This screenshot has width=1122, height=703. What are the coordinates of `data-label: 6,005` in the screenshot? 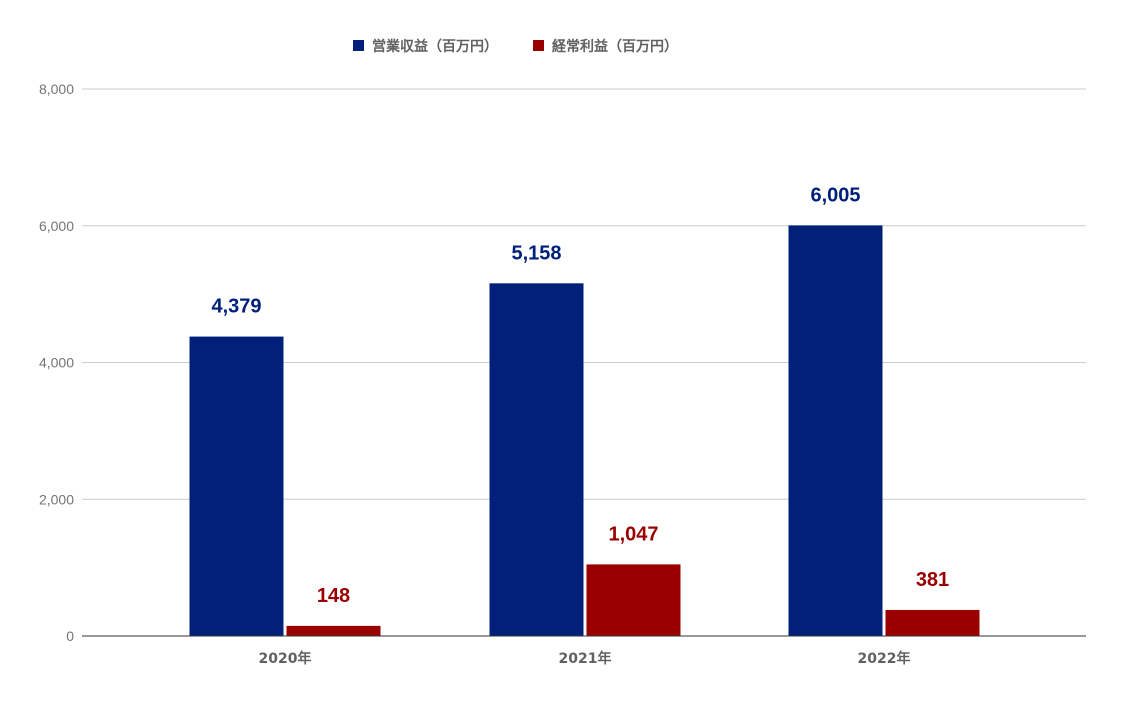 It's located at (835, 195).